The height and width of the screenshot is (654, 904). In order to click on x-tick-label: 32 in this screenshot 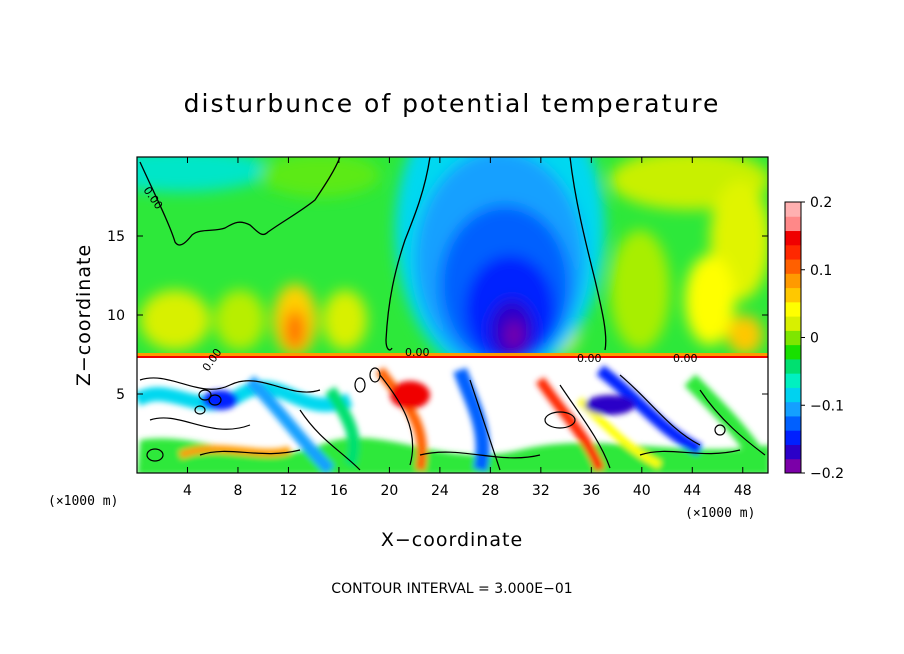, I will do `click(541, 491)`.